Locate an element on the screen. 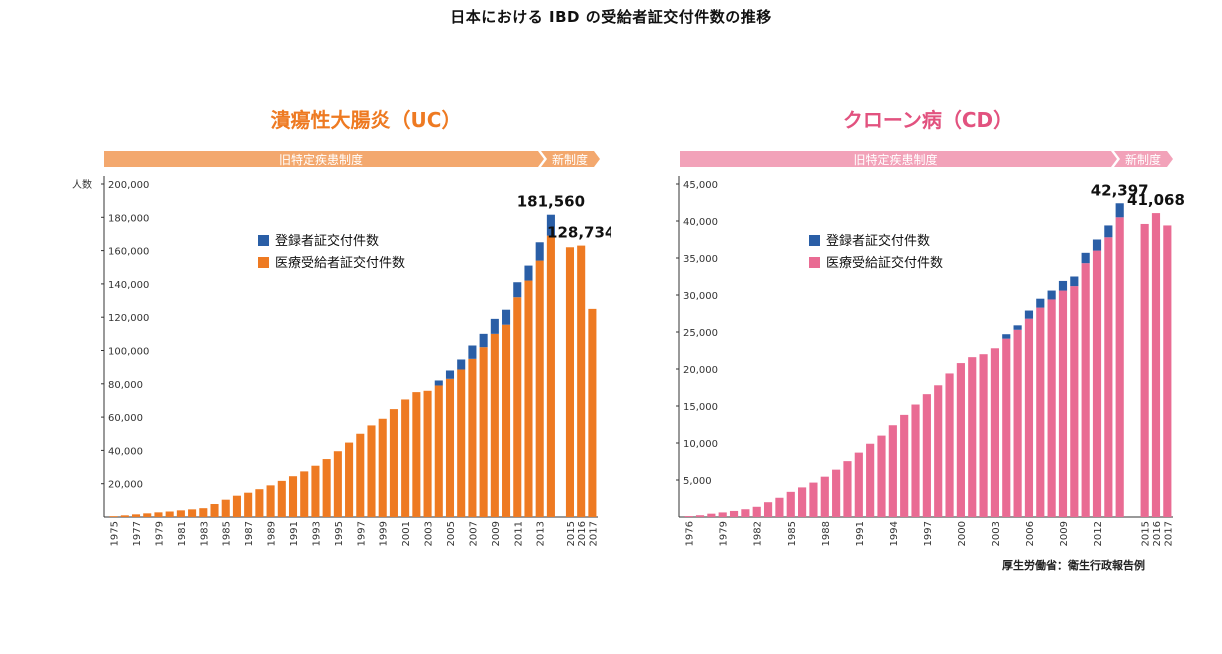 The image size is (1222, 654). x-tick-label: 2017 is located at coordinates (1168, 533).